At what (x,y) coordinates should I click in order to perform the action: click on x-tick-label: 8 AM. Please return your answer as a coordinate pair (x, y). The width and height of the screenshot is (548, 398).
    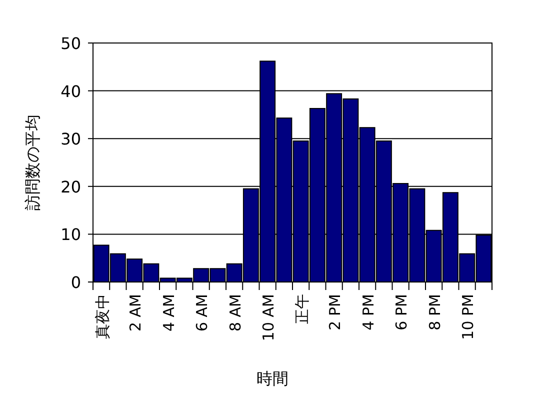
    Looking at the image, I should click on (235, 313).